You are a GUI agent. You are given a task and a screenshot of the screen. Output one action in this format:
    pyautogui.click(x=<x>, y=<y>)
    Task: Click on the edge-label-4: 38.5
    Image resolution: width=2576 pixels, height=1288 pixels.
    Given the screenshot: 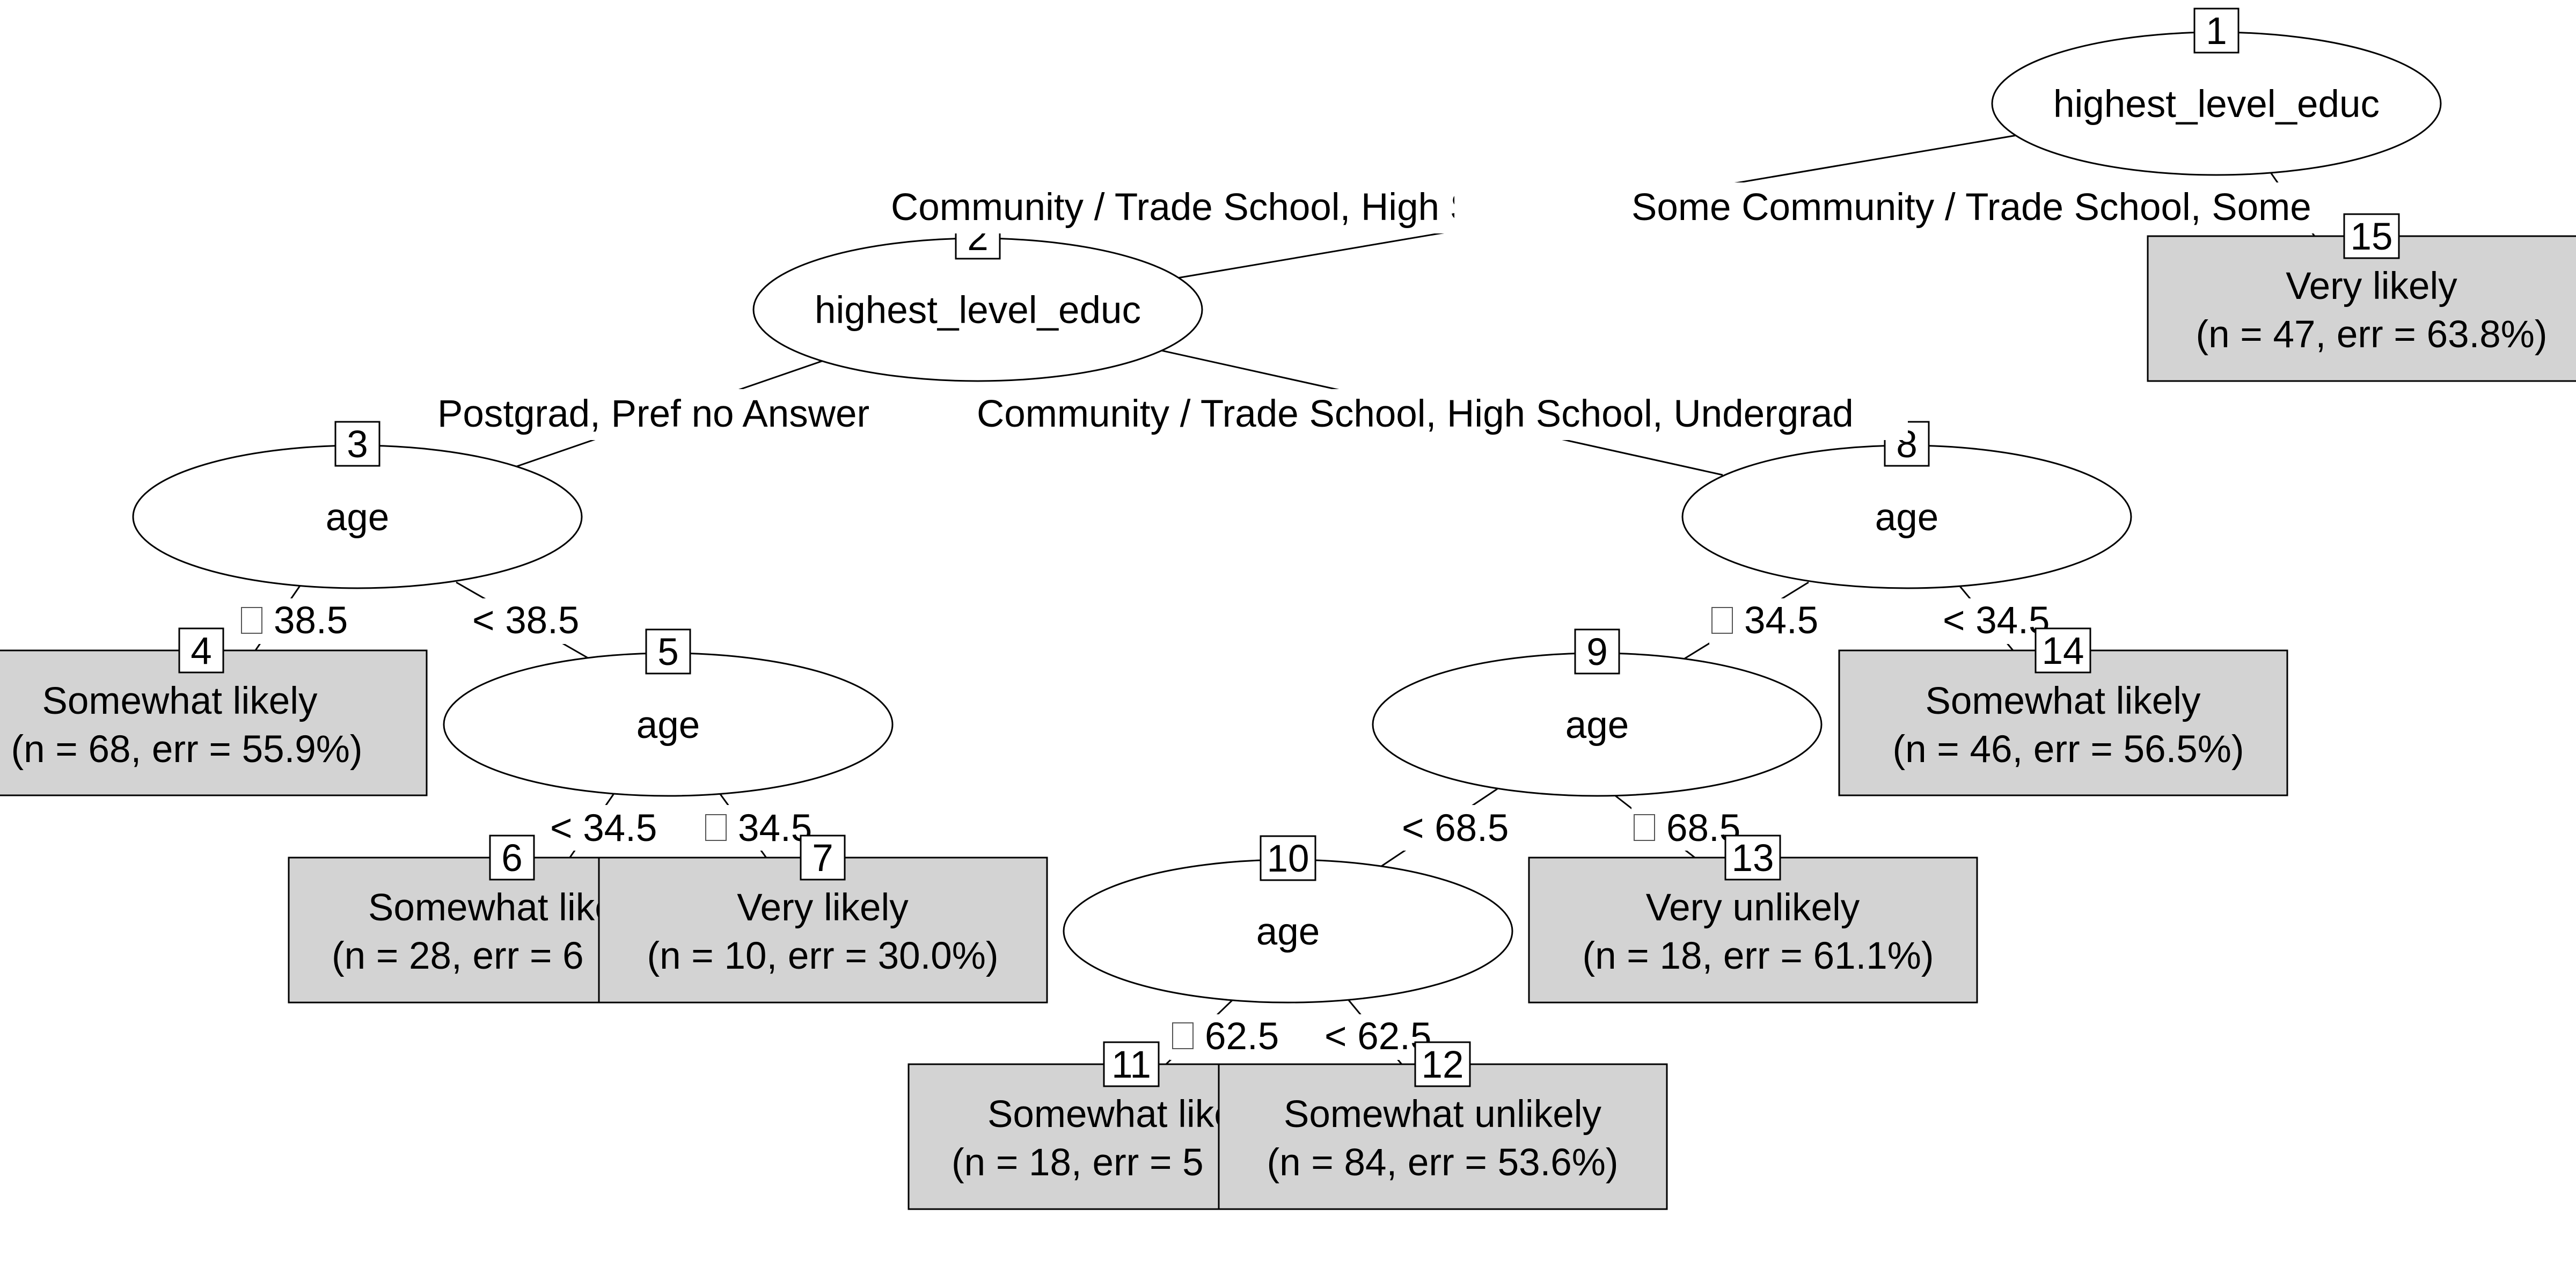 What is the action you would take?
    pyautogui.click(x=311, y=620)
    